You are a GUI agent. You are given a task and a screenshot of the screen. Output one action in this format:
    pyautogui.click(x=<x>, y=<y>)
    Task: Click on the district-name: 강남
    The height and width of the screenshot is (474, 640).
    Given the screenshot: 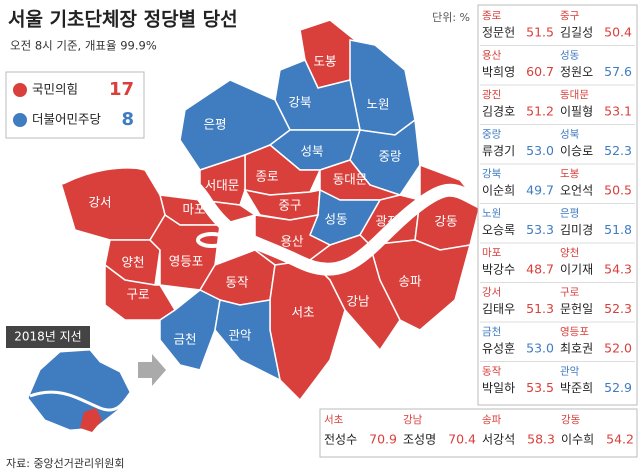 What is the action you would take?
    pyautogui.click(x=413, y=420)
    